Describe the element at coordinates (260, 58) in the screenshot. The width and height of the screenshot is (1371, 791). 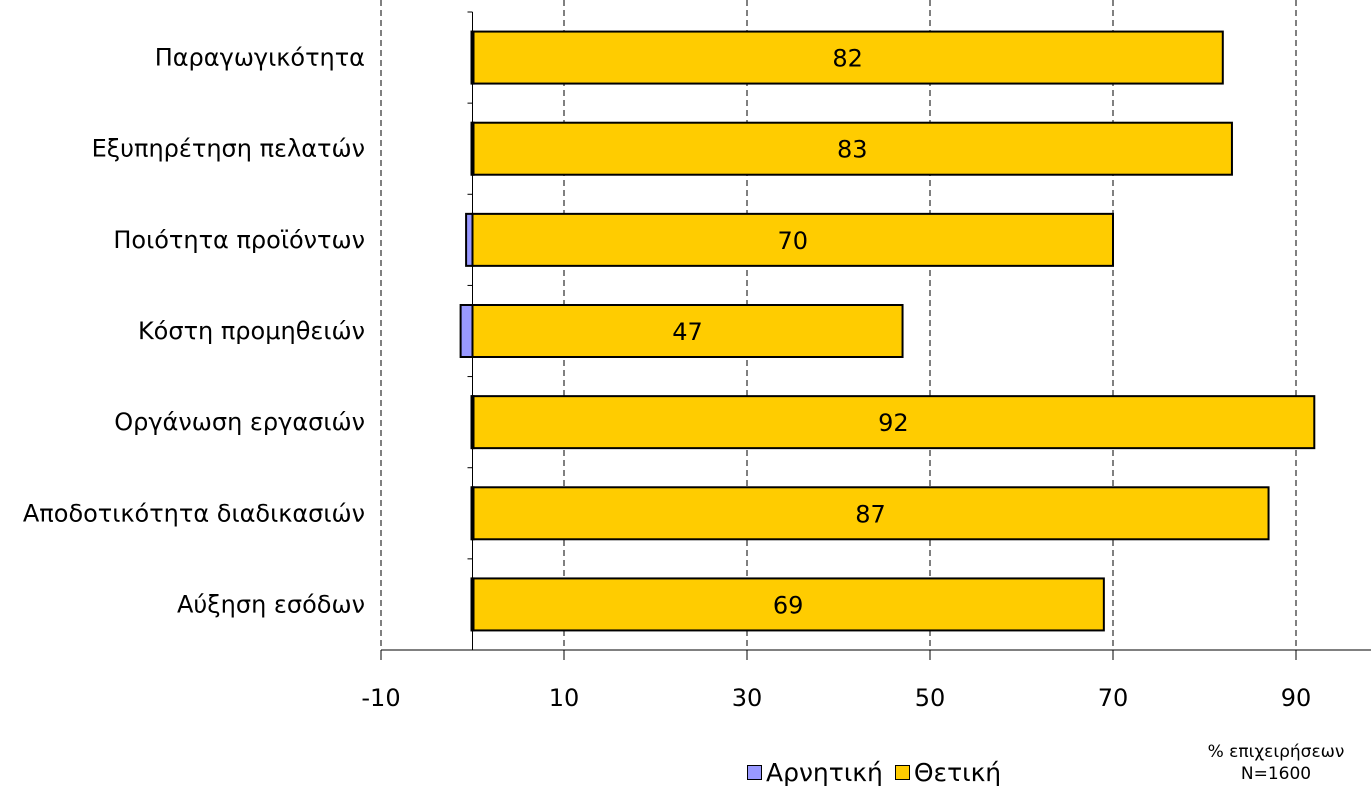
I see `category-label-0: Παραγωγικότητα` at that location.